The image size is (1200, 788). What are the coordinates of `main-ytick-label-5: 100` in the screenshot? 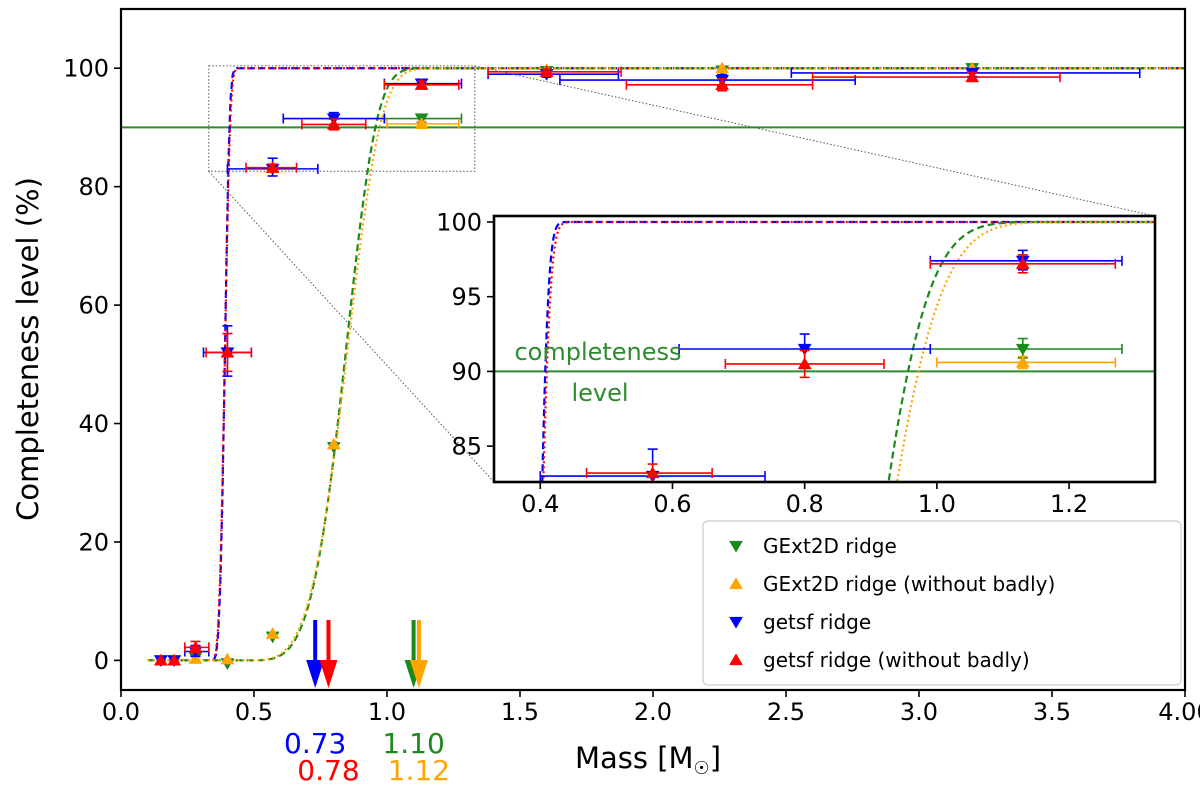 It's located at (86, 69).